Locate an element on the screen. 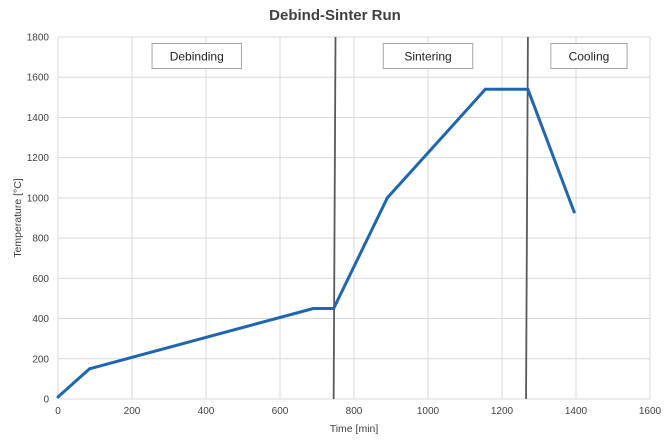 This screenshot has width=670, height=447. y-tick-label: 0 is located at coordinates (46, 400).